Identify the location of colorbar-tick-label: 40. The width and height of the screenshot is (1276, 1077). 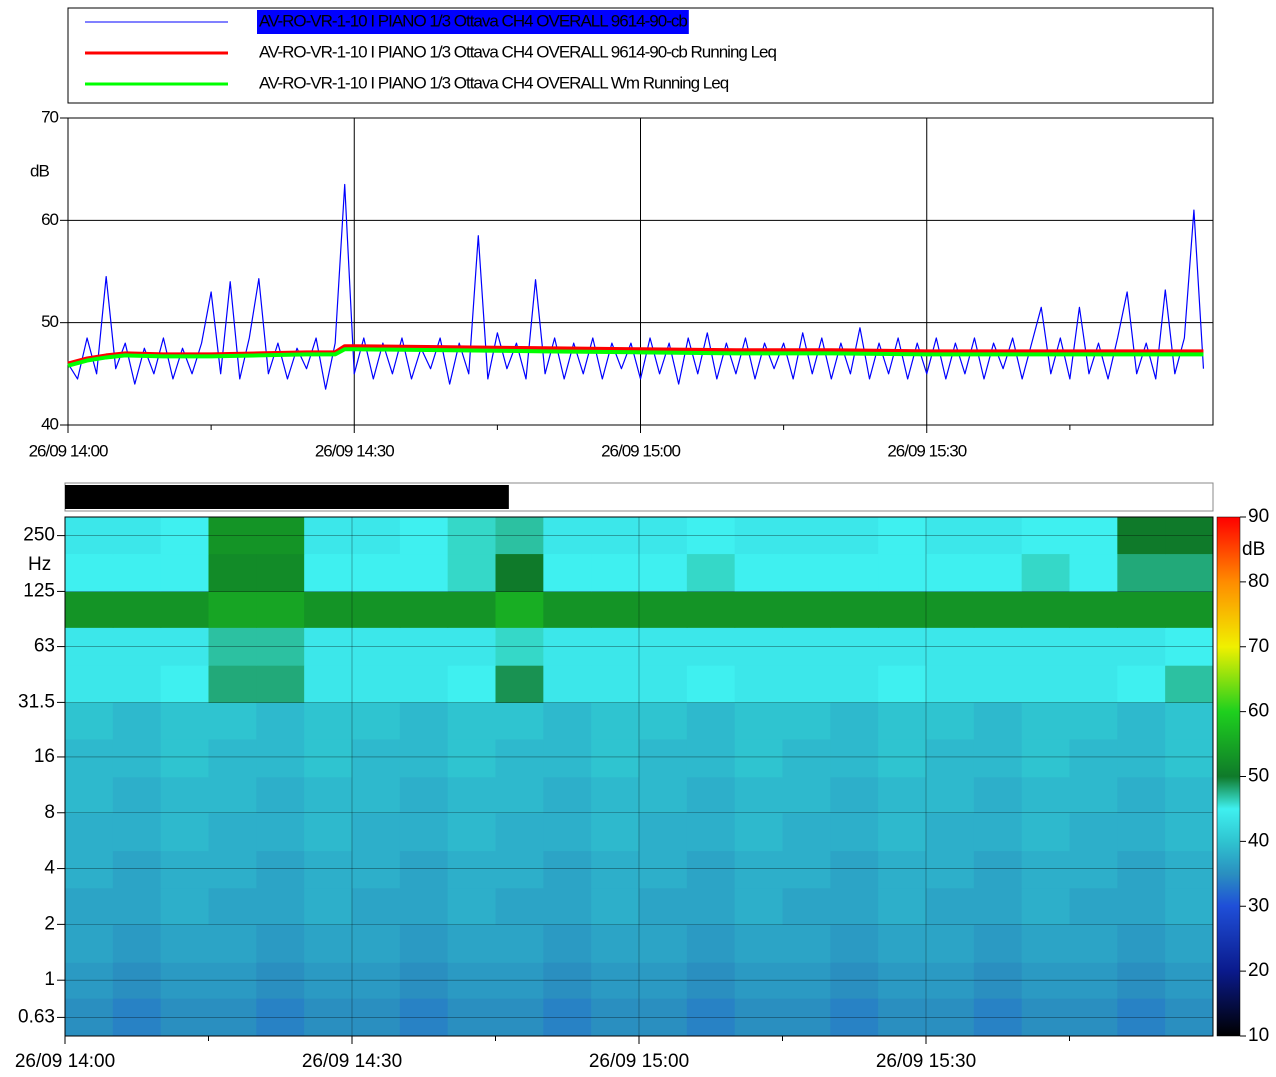
(1258, 840).